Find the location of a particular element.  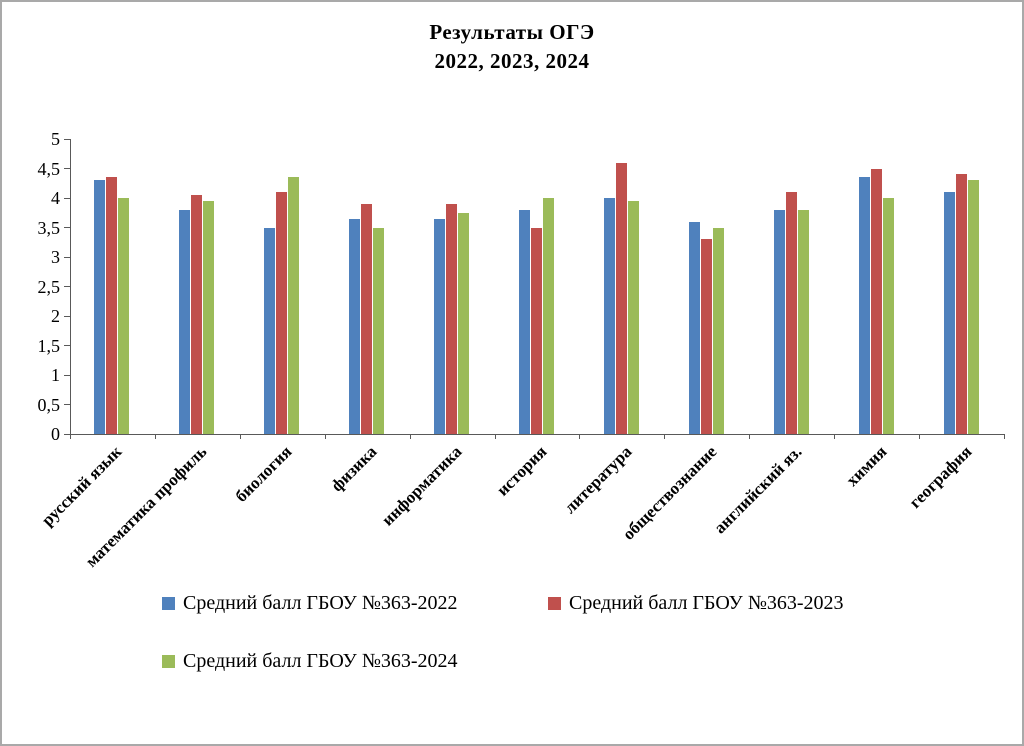

legend-label-2023: Средний балл ГБОУ №363-2023 is located at coordinates (706, 603).